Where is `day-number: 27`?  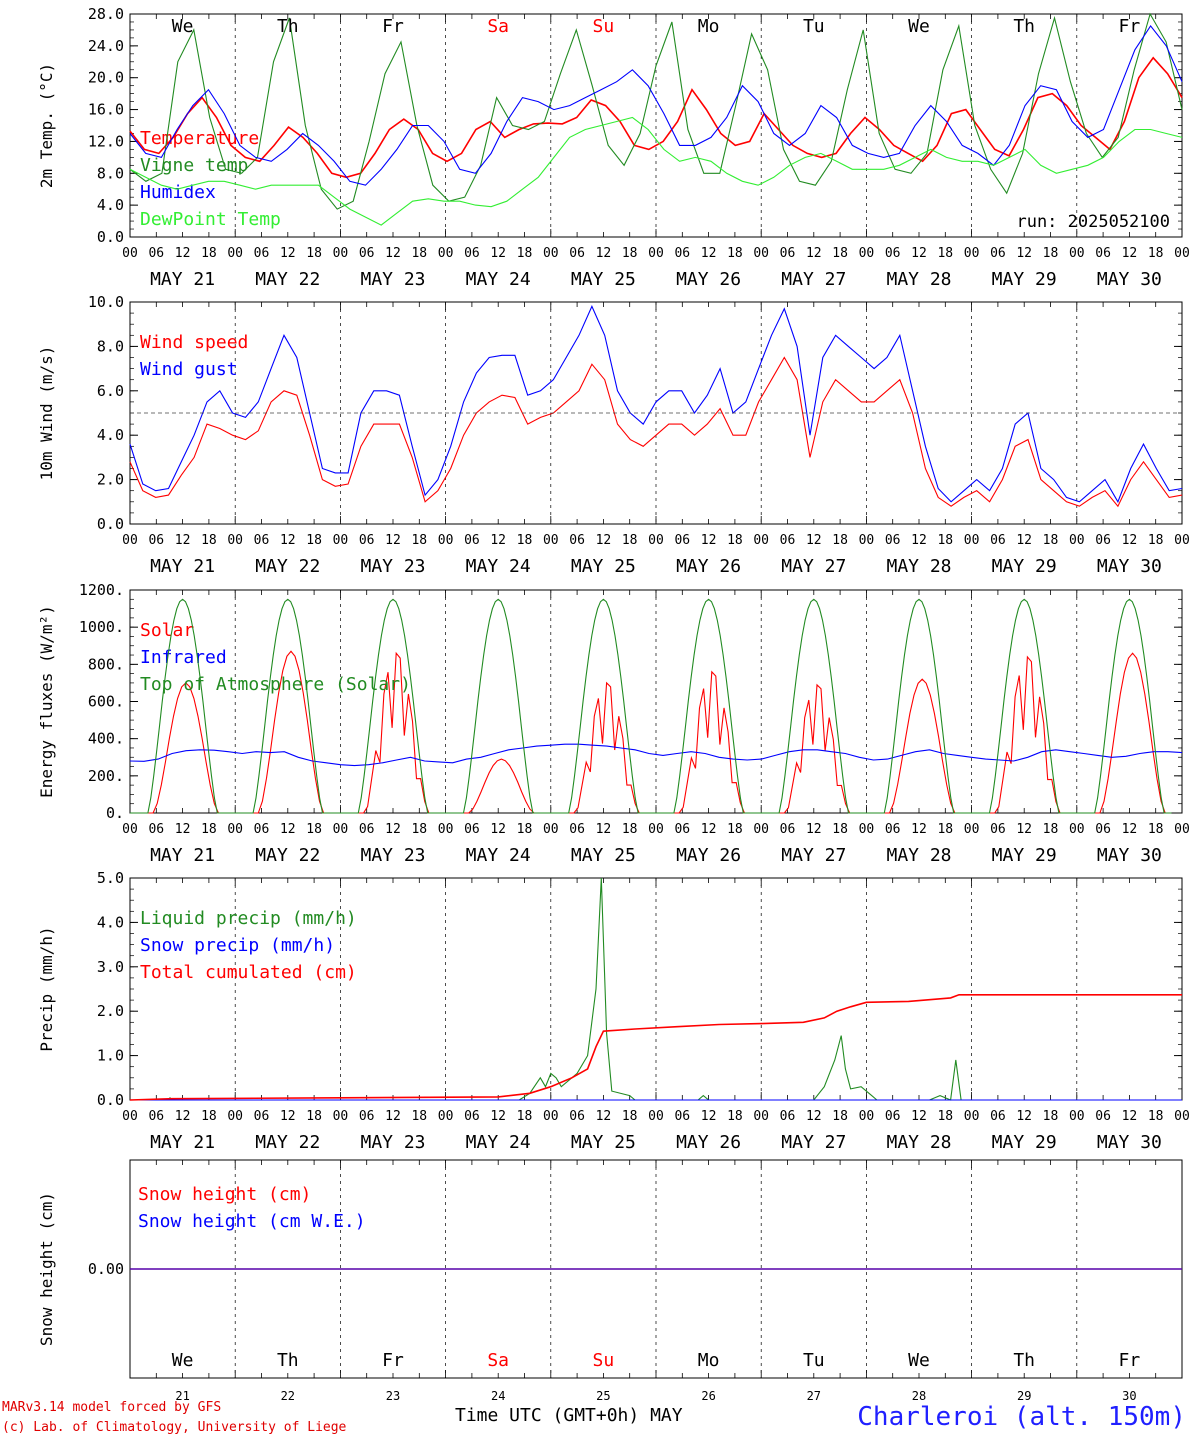
day-number: 27 is located at coordinates (814, 1396).